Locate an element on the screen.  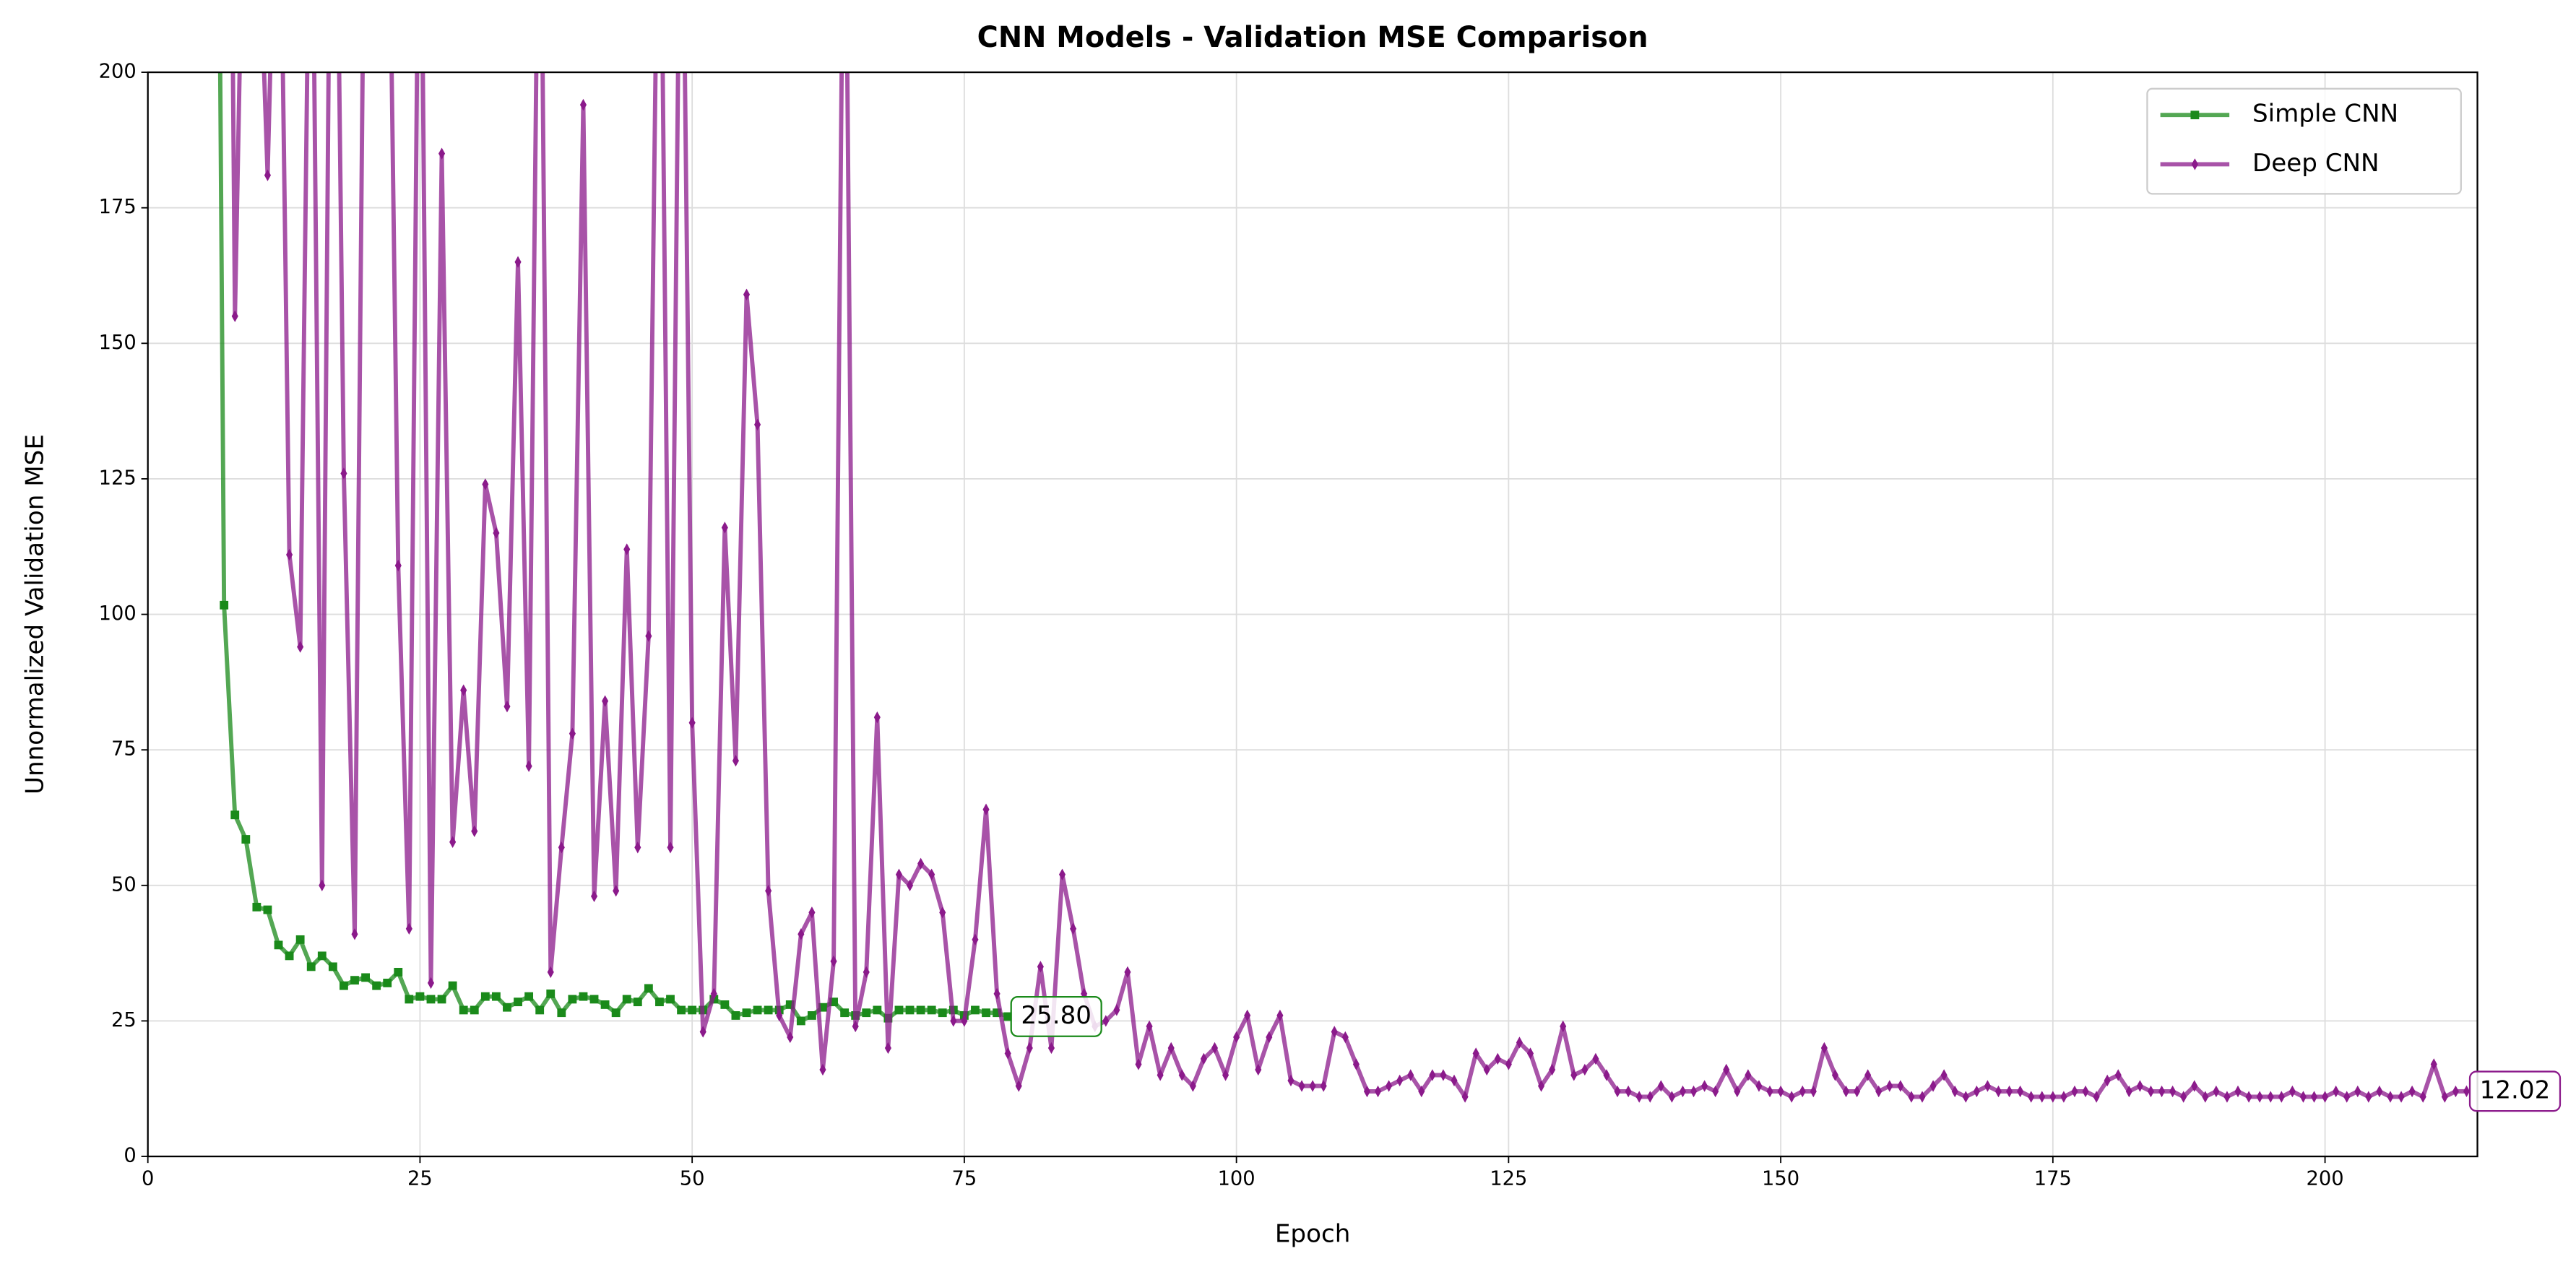
annotation-label: 25.80 is located at coordinates (1056, 1015).